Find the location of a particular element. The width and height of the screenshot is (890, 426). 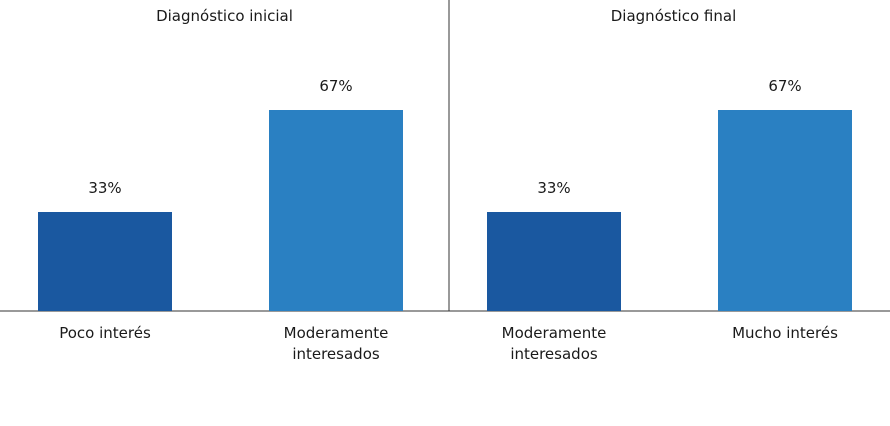

panel-title: Diagnóstico inicial is located at coordinates (224, 16).